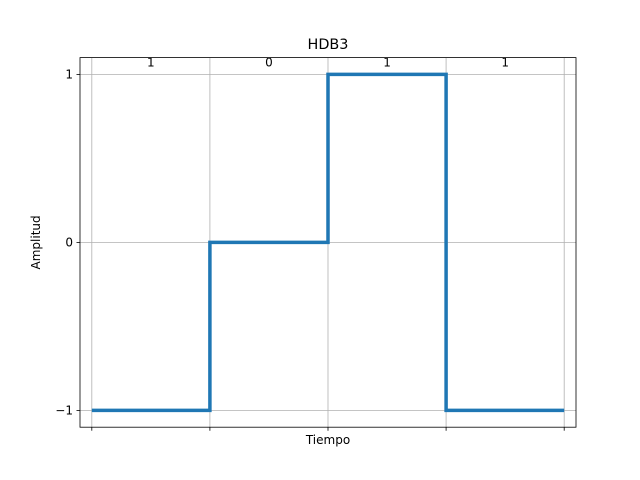  Describe the element at coordinates (269, 62) in the screenshot. I see `bit-label: 0` at that location.